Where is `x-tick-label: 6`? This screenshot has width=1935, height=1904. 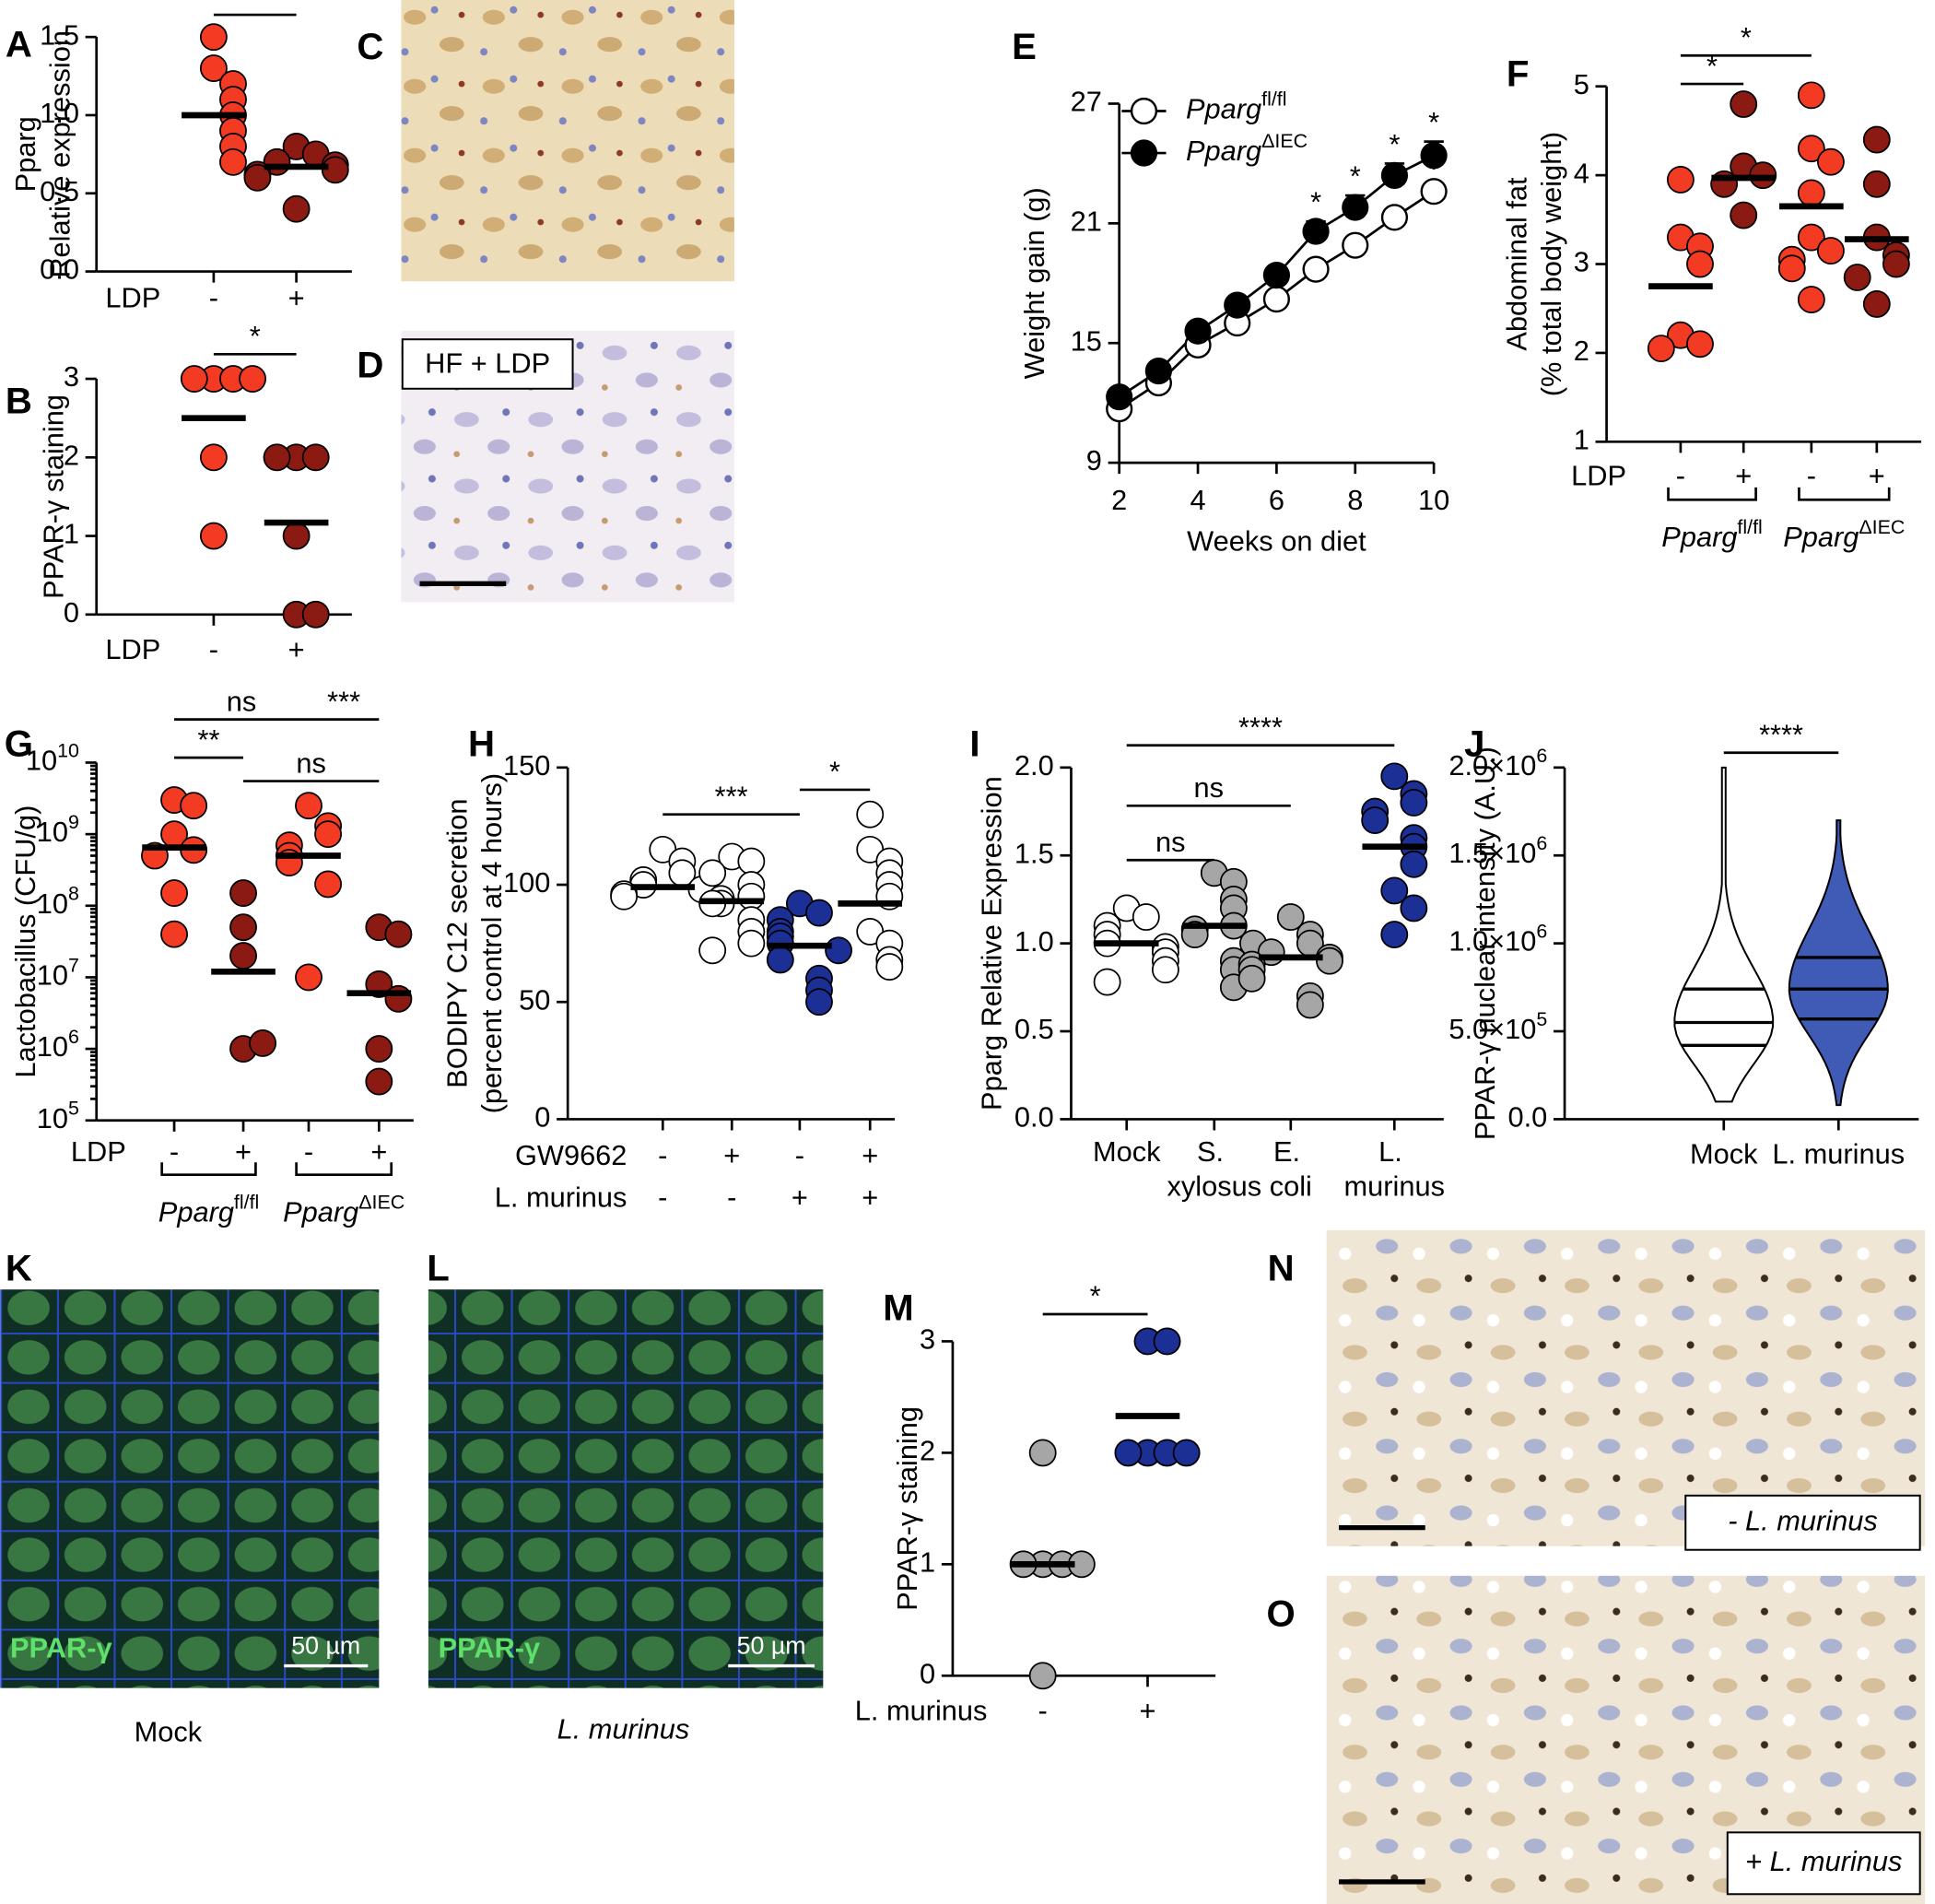 x-tick-label: 6 is located at coordinates (1276, 500).